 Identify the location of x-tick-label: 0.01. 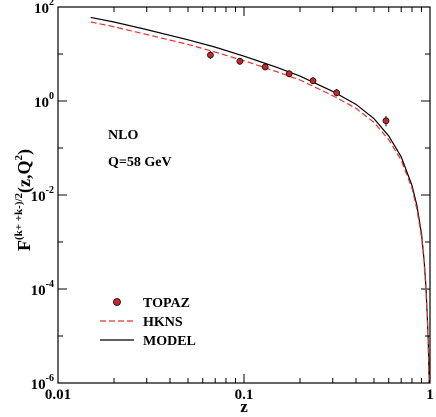
(58, 395).